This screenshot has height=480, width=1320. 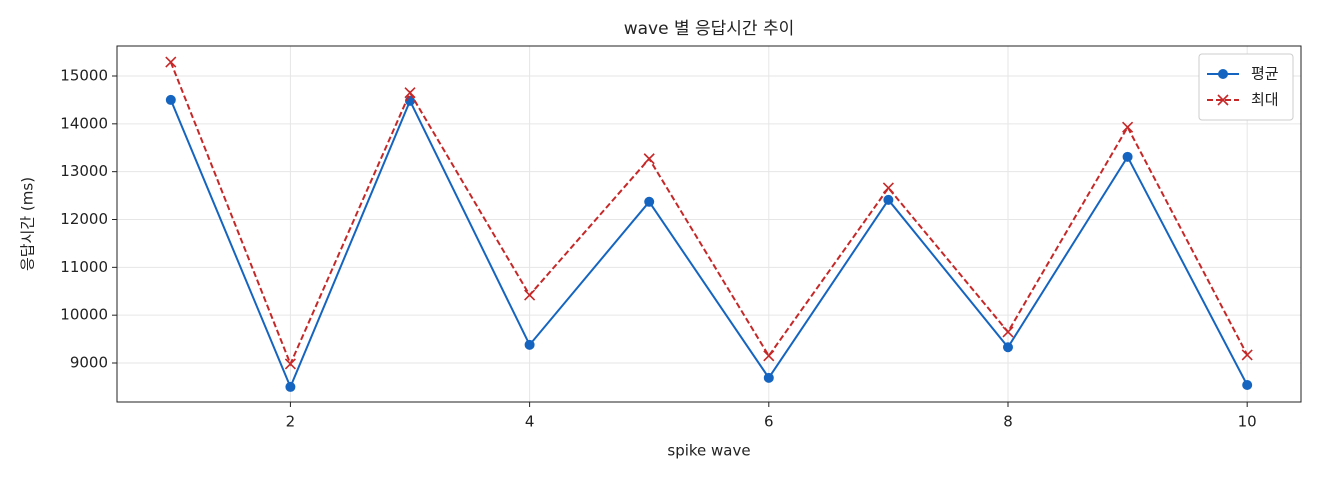 I want to click on y-axis-label: 응답시간 (ms), so click(x=28, y=224).